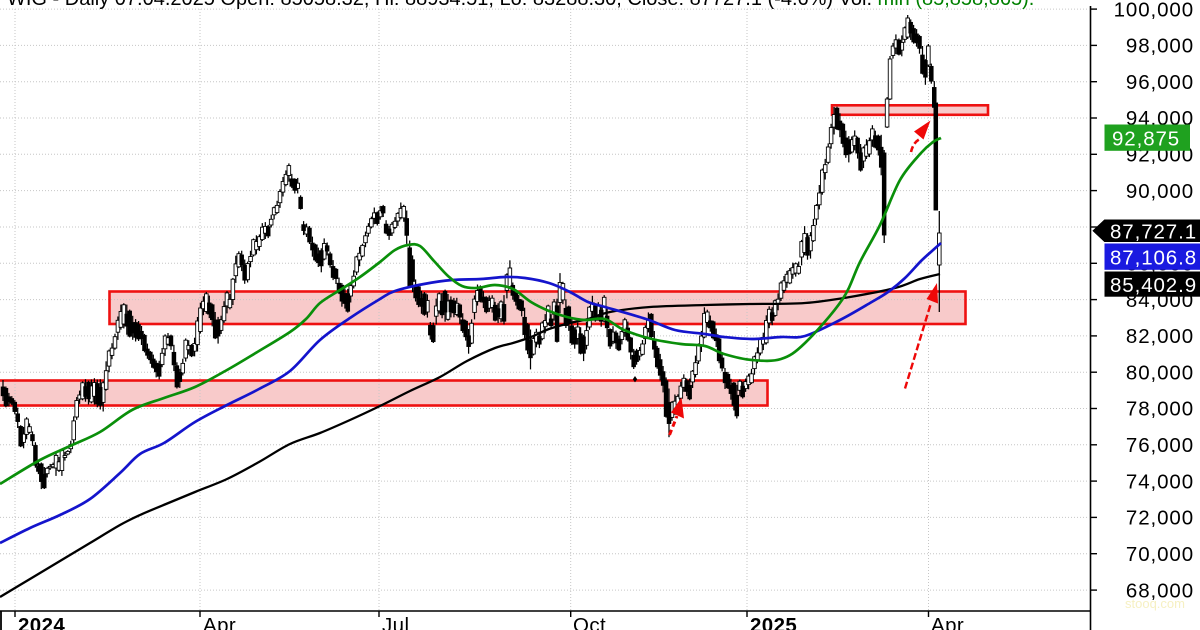 This screenshot has height=630, width=1200. What do you see at coordinates (1153, 258) in the screenshot?
I see `svg-text: 87,106.8` at bounding box center [1153, 258].